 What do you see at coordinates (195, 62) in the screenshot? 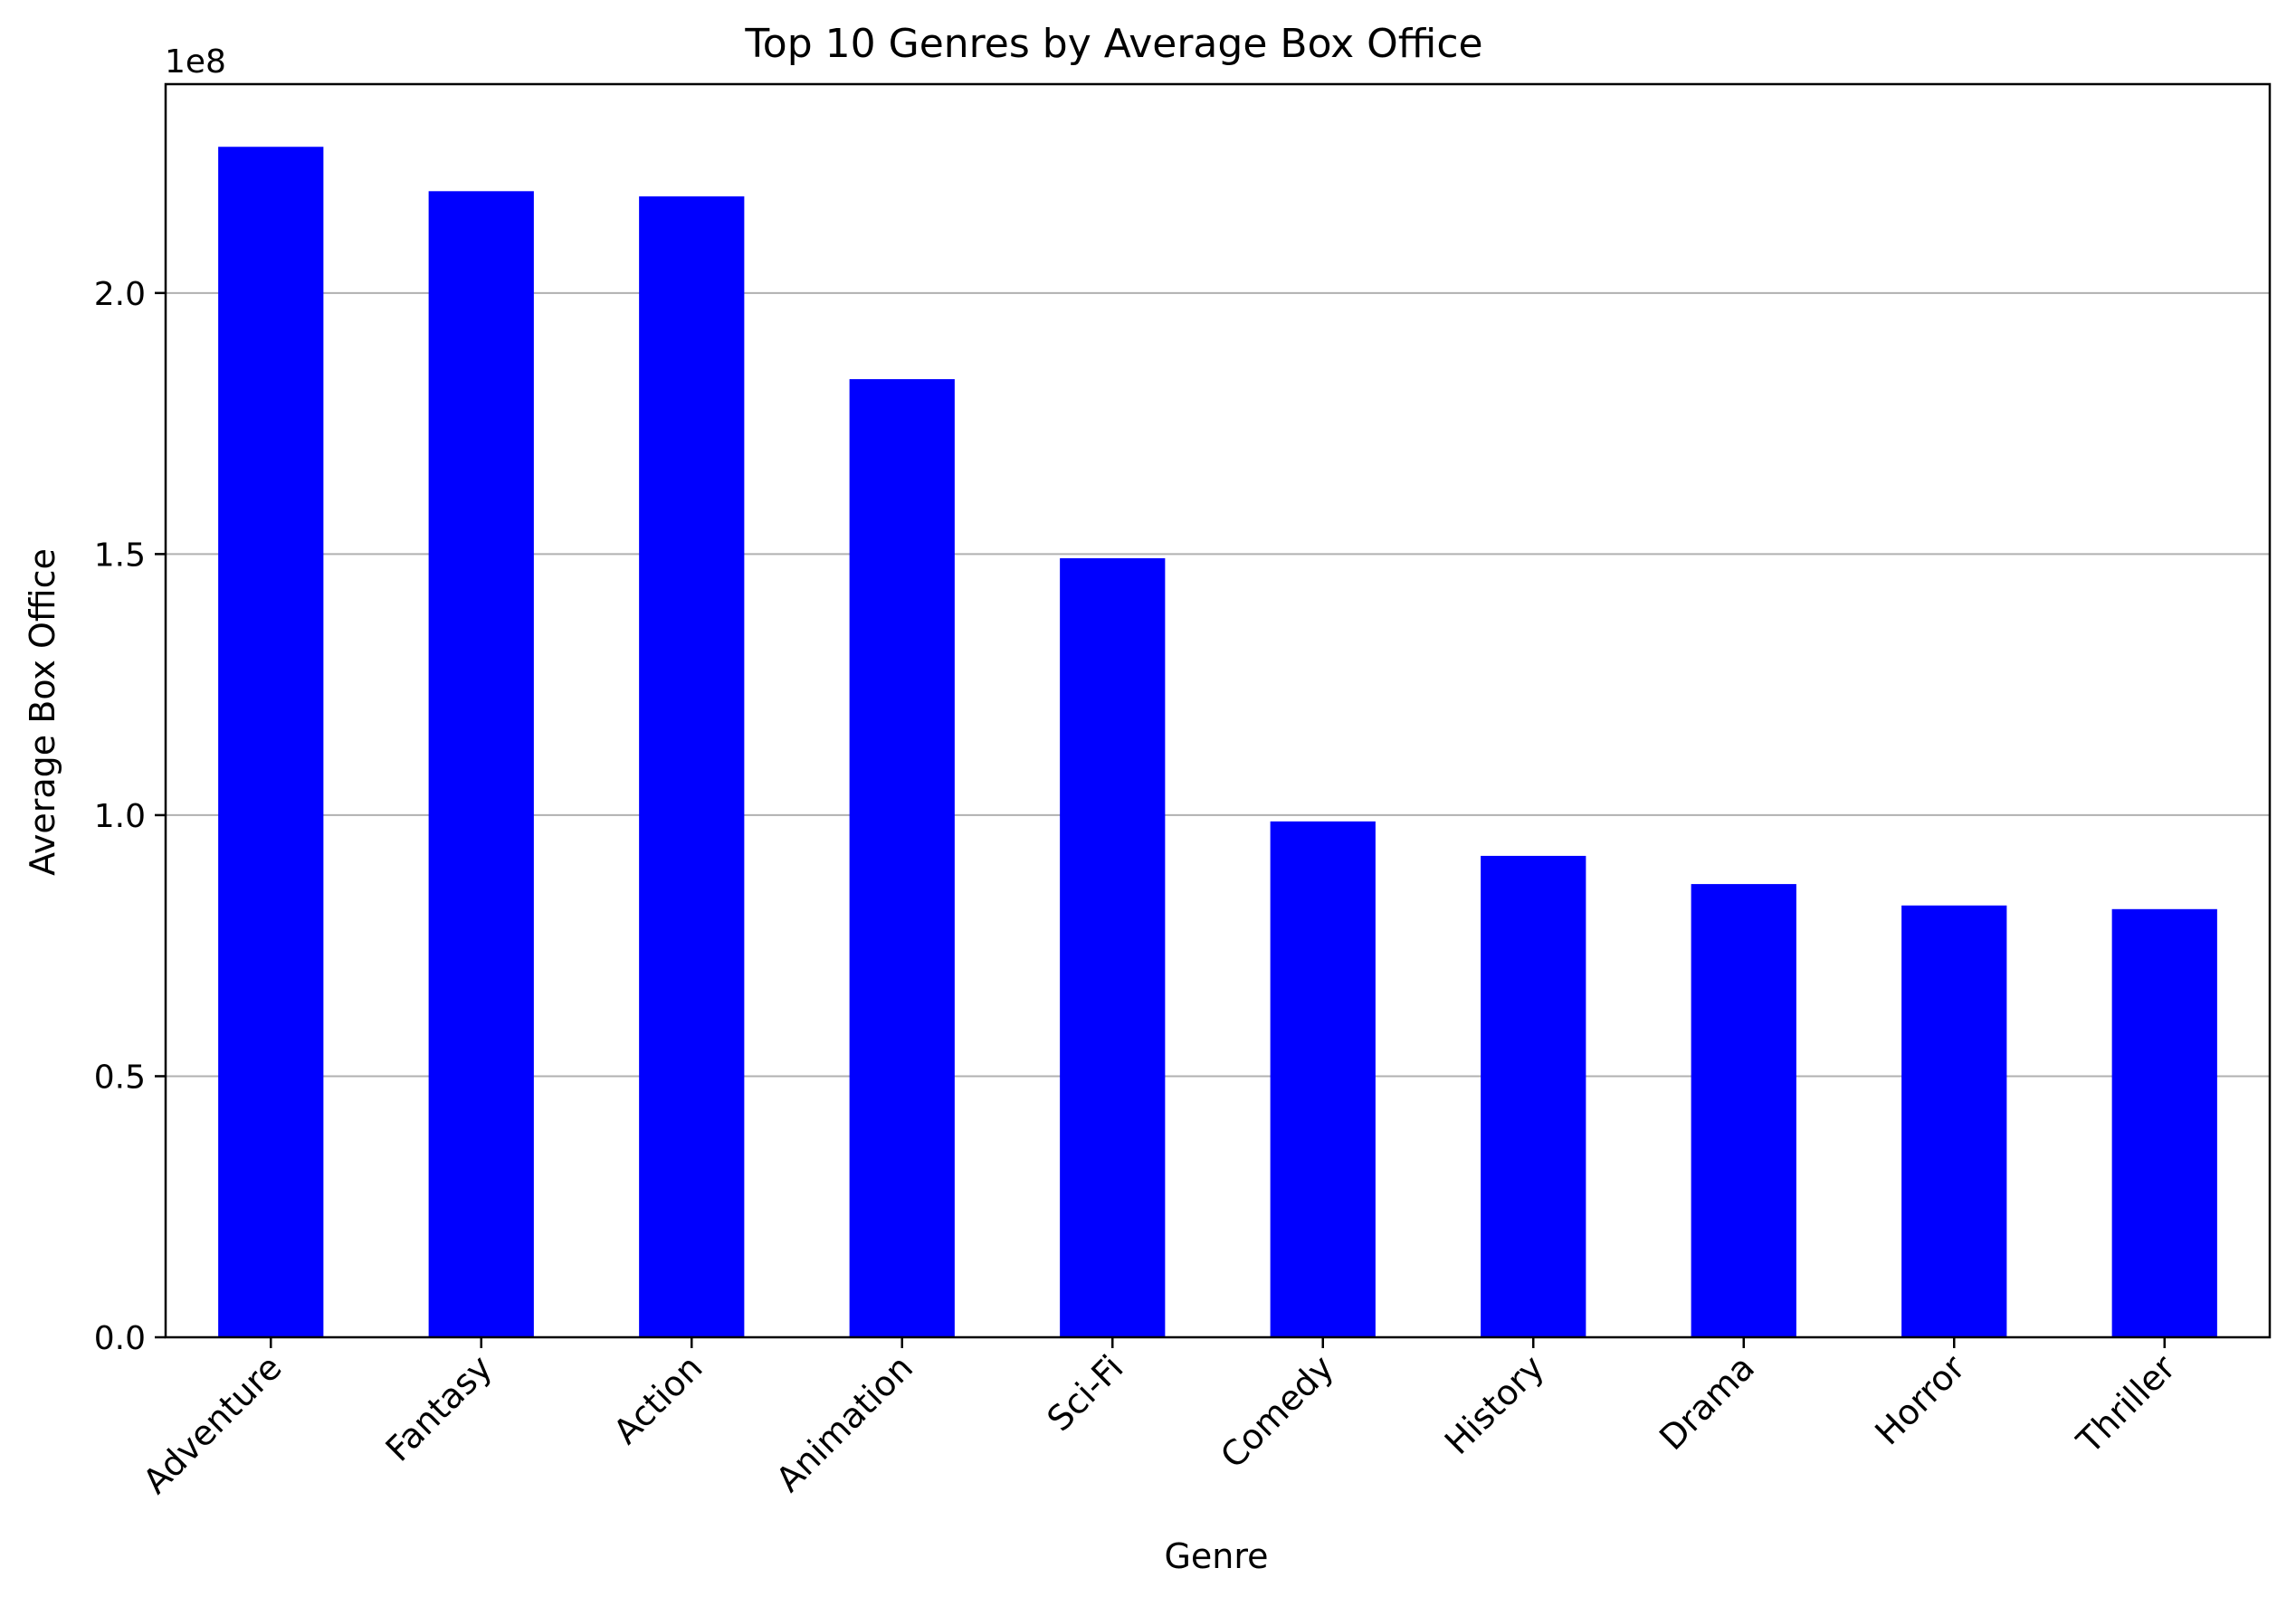
I see `y-axis-offset-label: 1e8` at bounding box center [195, 62].